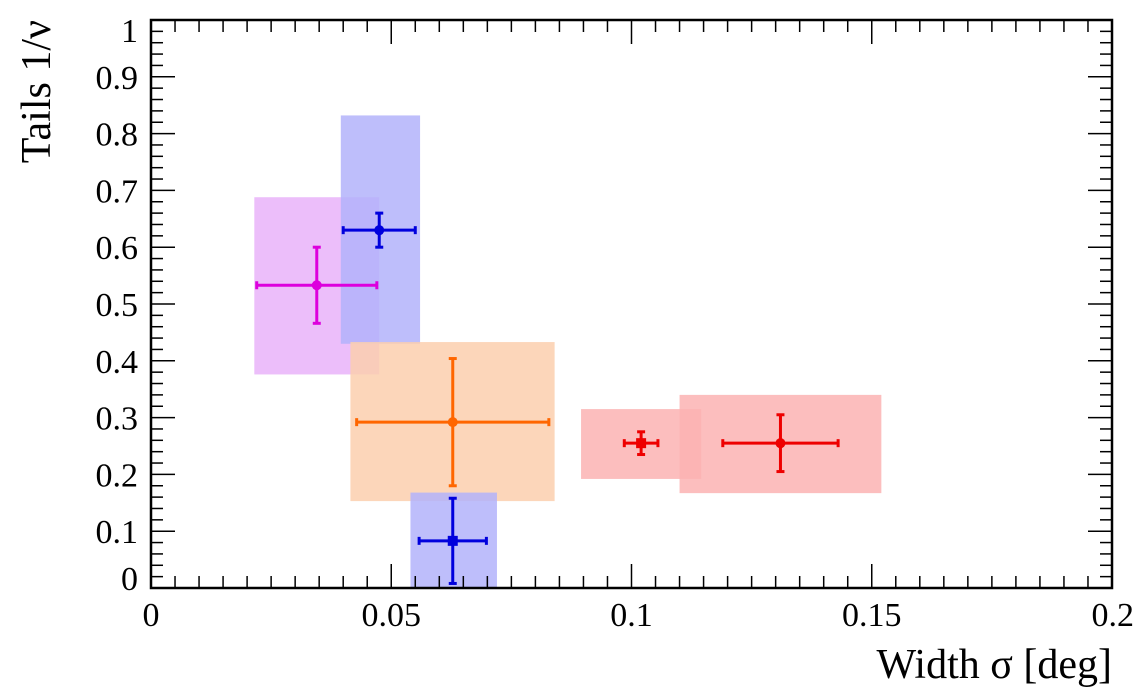  I want to click on y-tick-label: 1, so click(129, 31).